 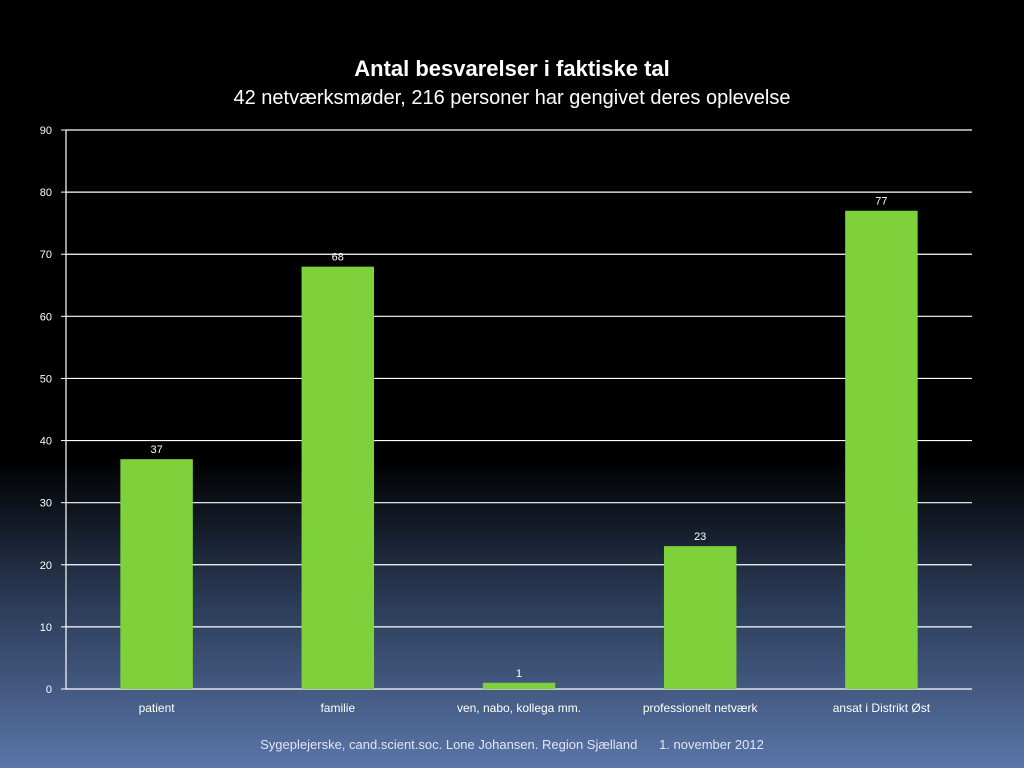 I want to click on y-tick-label: 90, so click(x=46, y=131).